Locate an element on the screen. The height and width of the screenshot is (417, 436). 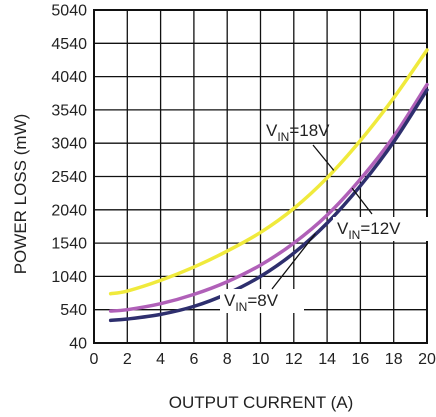
y-tick-label: 3040 is located at coordinates (69, 144).